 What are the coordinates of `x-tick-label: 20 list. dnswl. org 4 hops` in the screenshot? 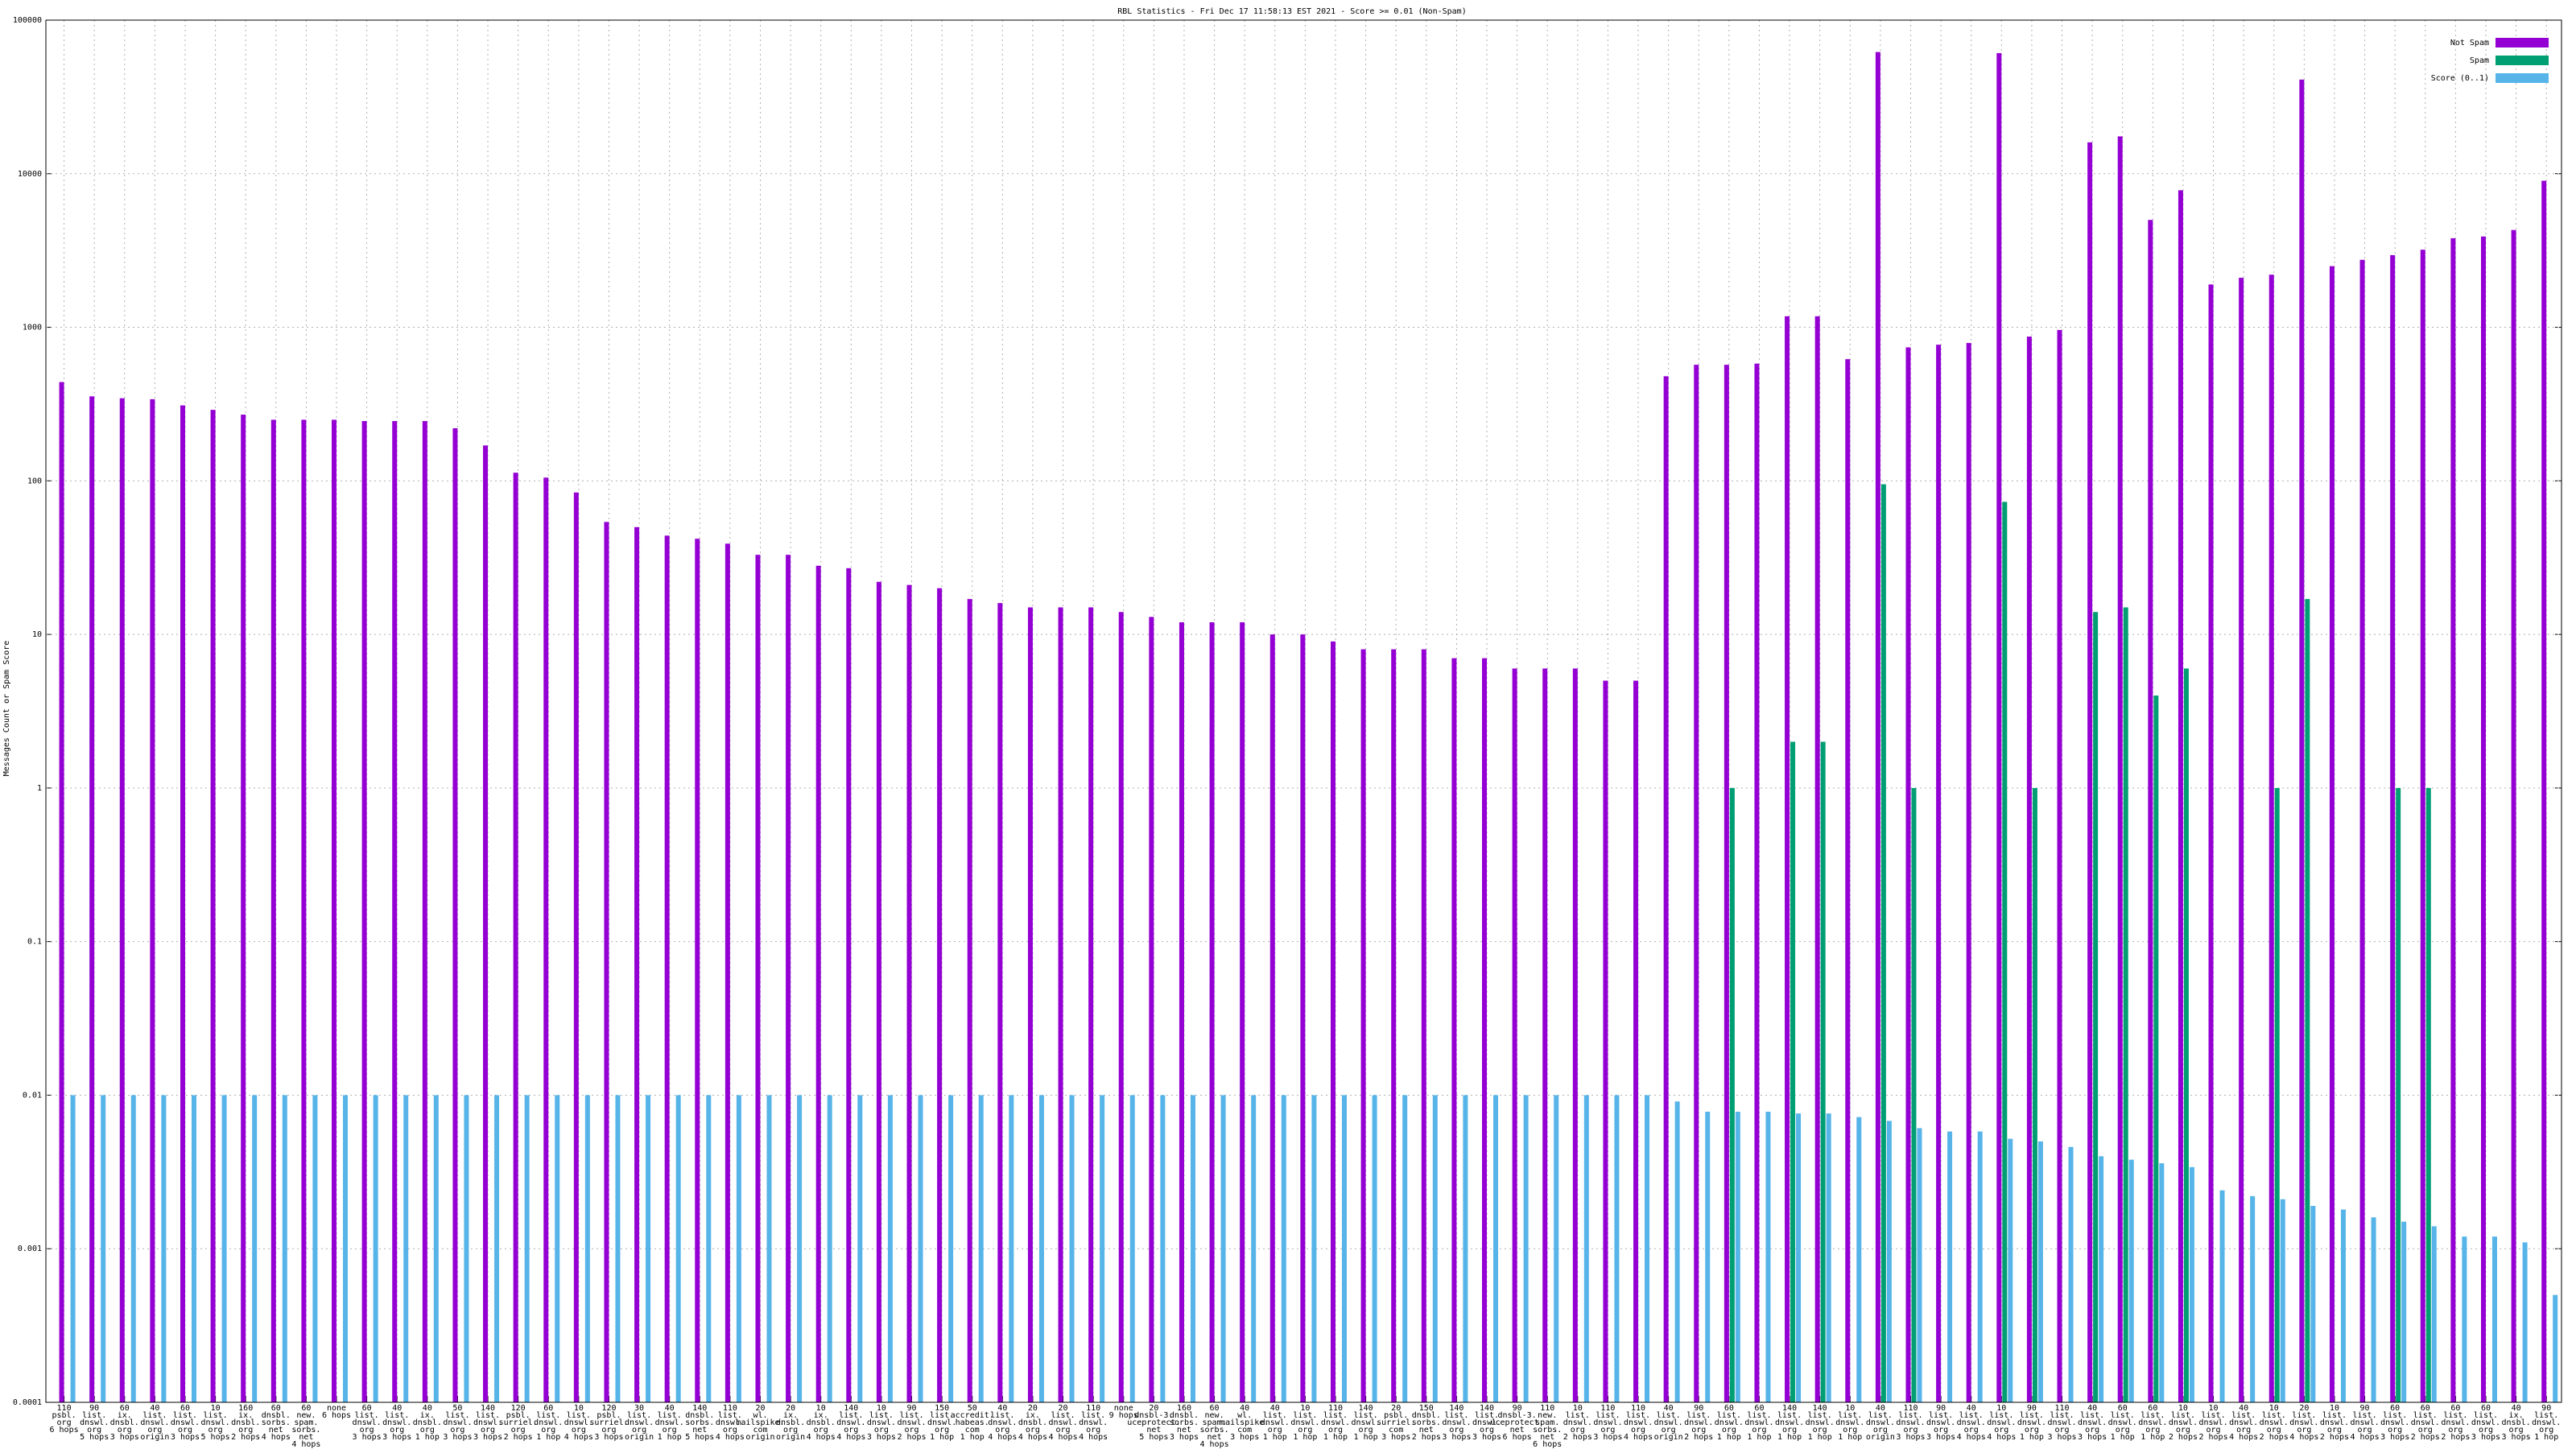 It's located at (2303, 1423).